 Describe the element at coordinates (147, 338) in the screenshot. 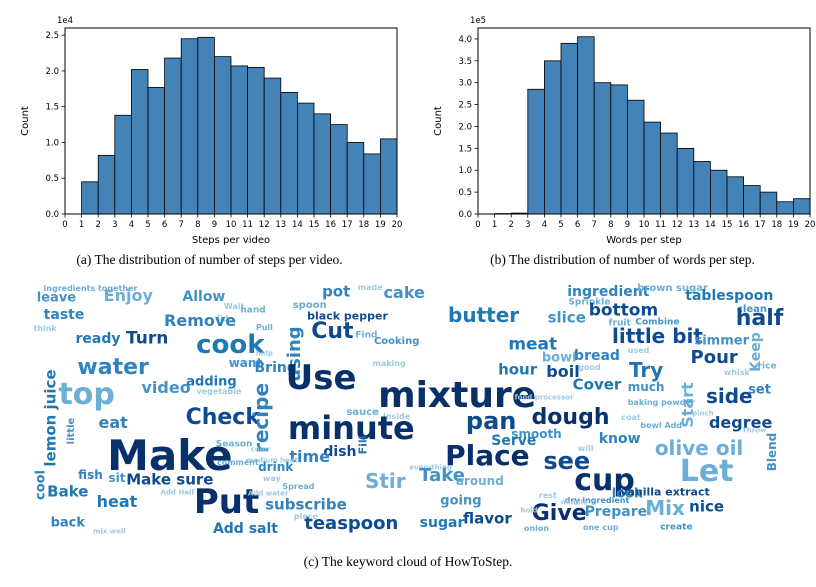

I see `wordcloud-word: Turn` at that location.